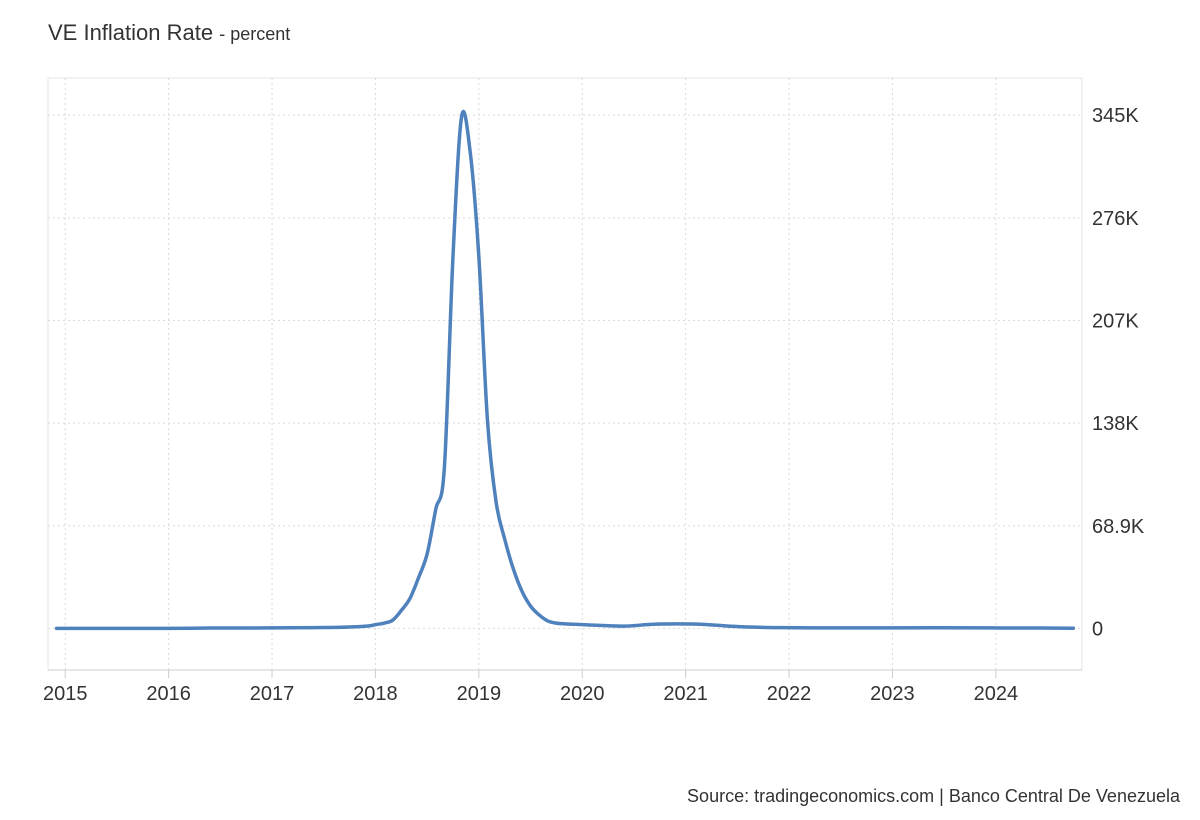 The width and height of the screenshot is (1200, 820). I want to click on y-tick-label: 207K, so click(1115, 321).